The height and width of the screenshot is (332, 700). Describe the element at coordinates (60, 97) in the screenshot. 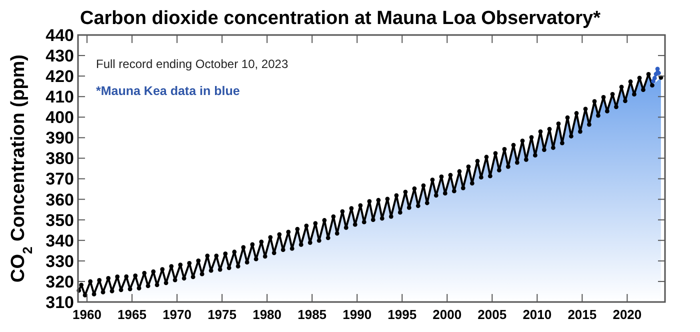

I see `y-tick-label: 410` at that location.